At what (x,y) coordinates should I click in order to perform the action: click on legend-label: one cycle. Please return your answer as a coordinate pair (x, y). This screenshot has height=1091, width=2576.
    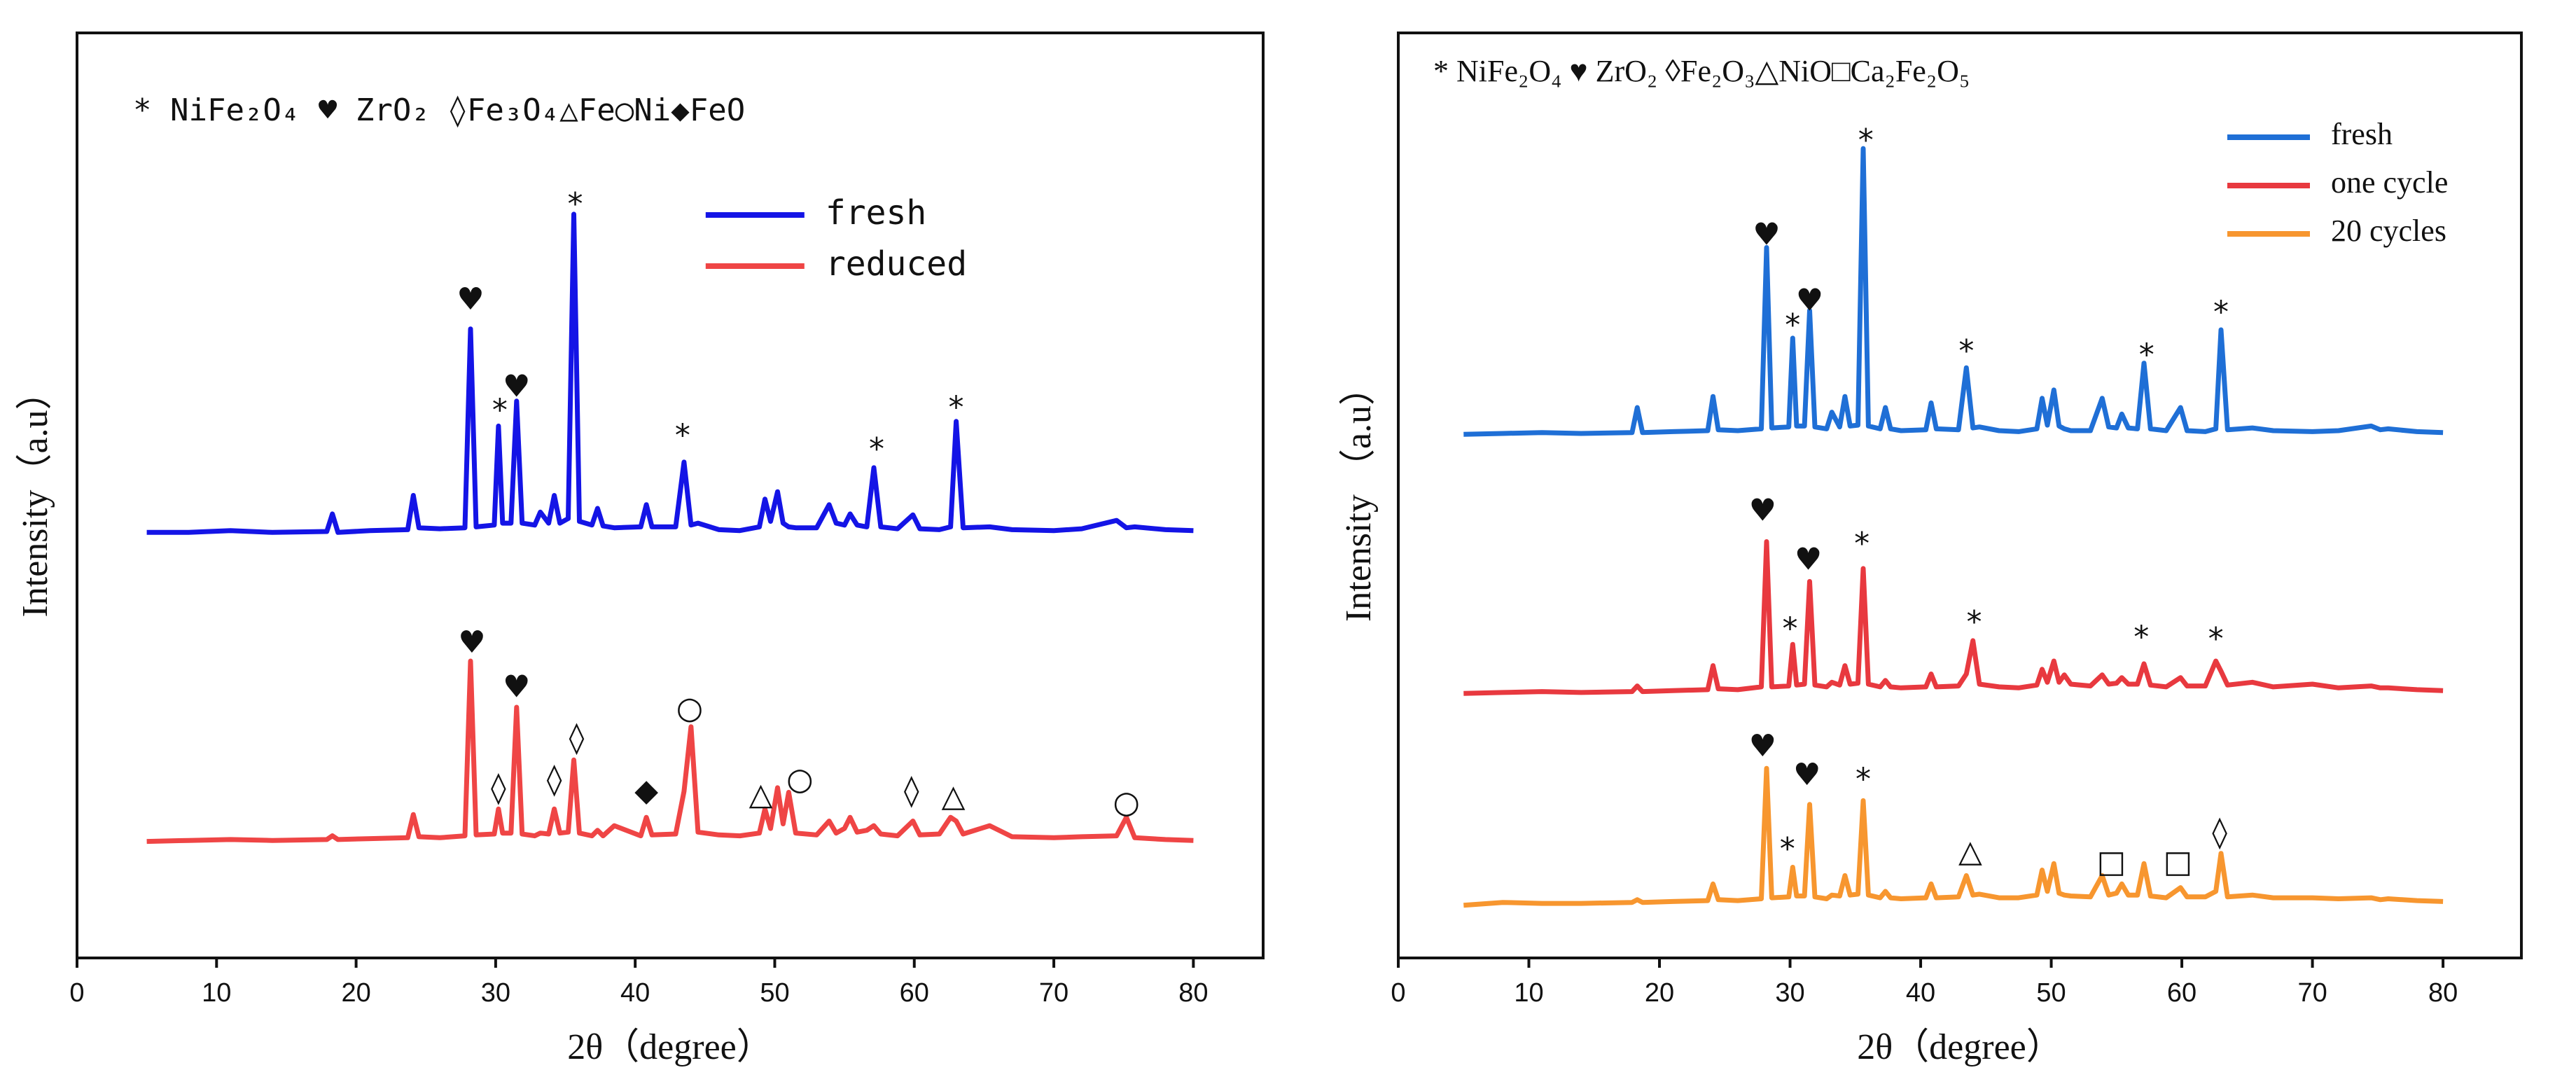
    Looking at the image, I should click on (2389, 182).